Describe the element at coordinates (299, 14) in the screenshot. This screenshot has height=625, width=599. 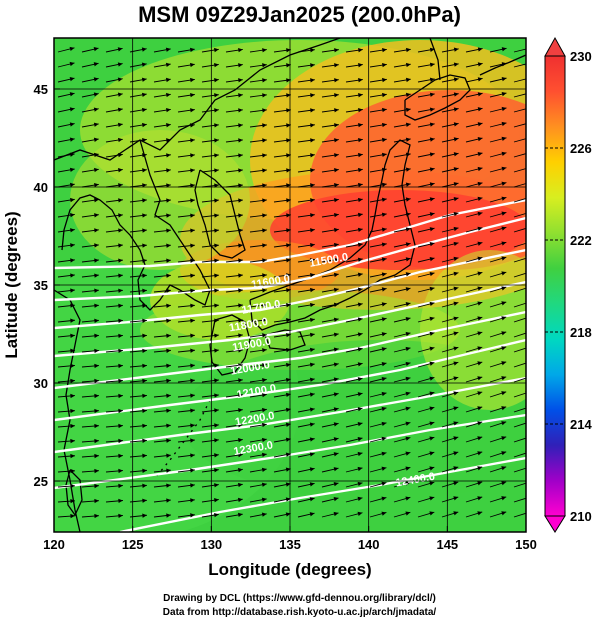
I see `map-title: MSM 09Z29Jan2025 (200.0hPa)` at that location.